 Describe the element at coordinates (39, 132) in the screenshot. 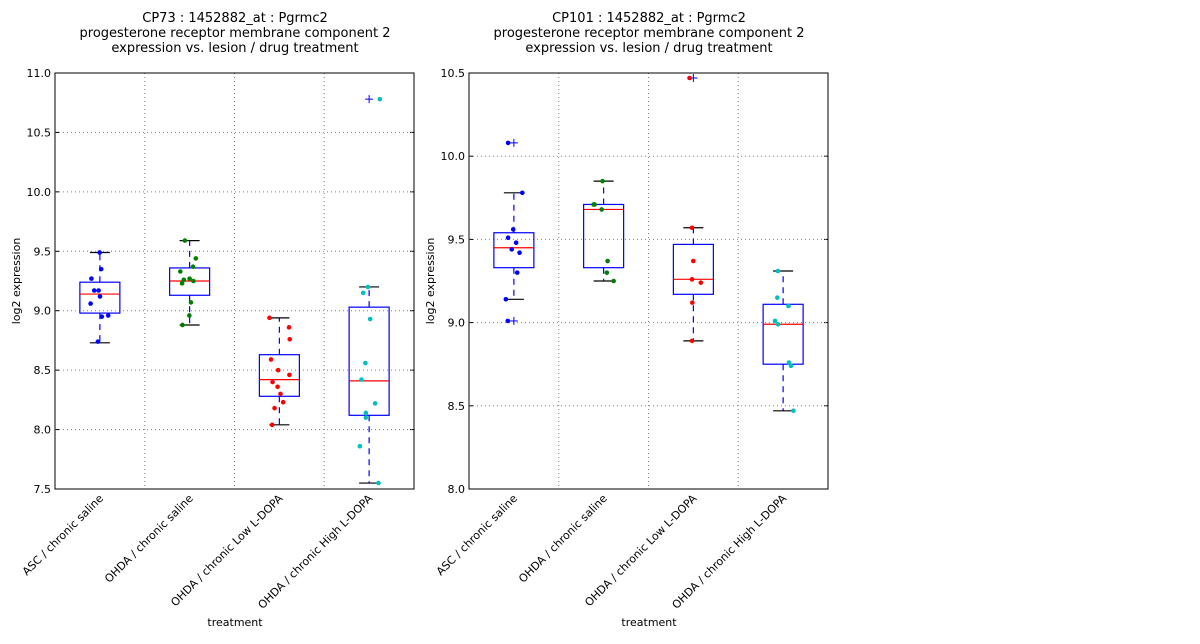

I see `y-tick-label: 10.5` at that location.